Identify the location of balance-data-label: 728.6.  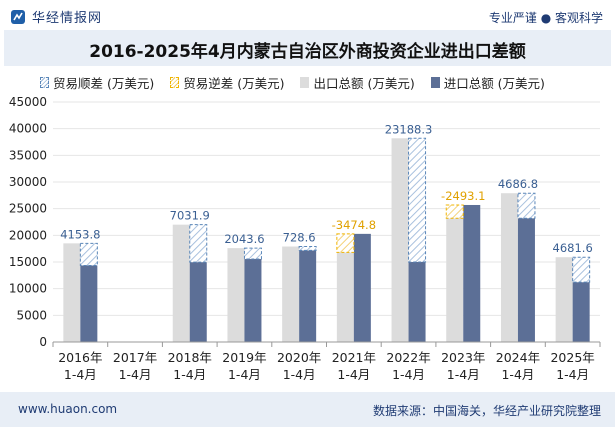
(299, 238).